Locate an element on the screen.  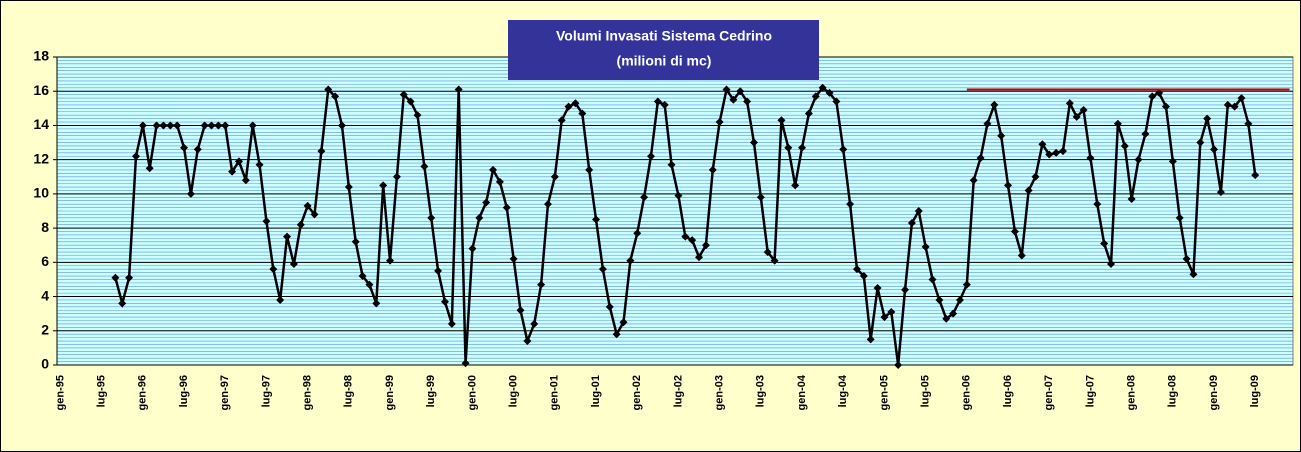
x-tick-label: gen-04 is located at coordinates (802, 392).